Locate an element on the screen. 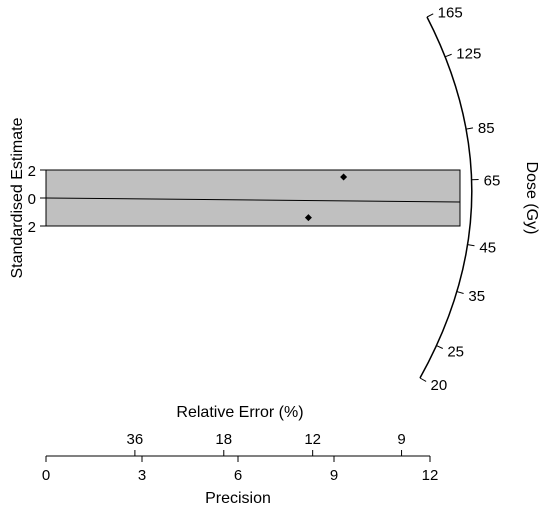 The height and width of the screenshot is (513, 549). dose-axis-label: Dose (Gy) is located at coordinates (531, 198).